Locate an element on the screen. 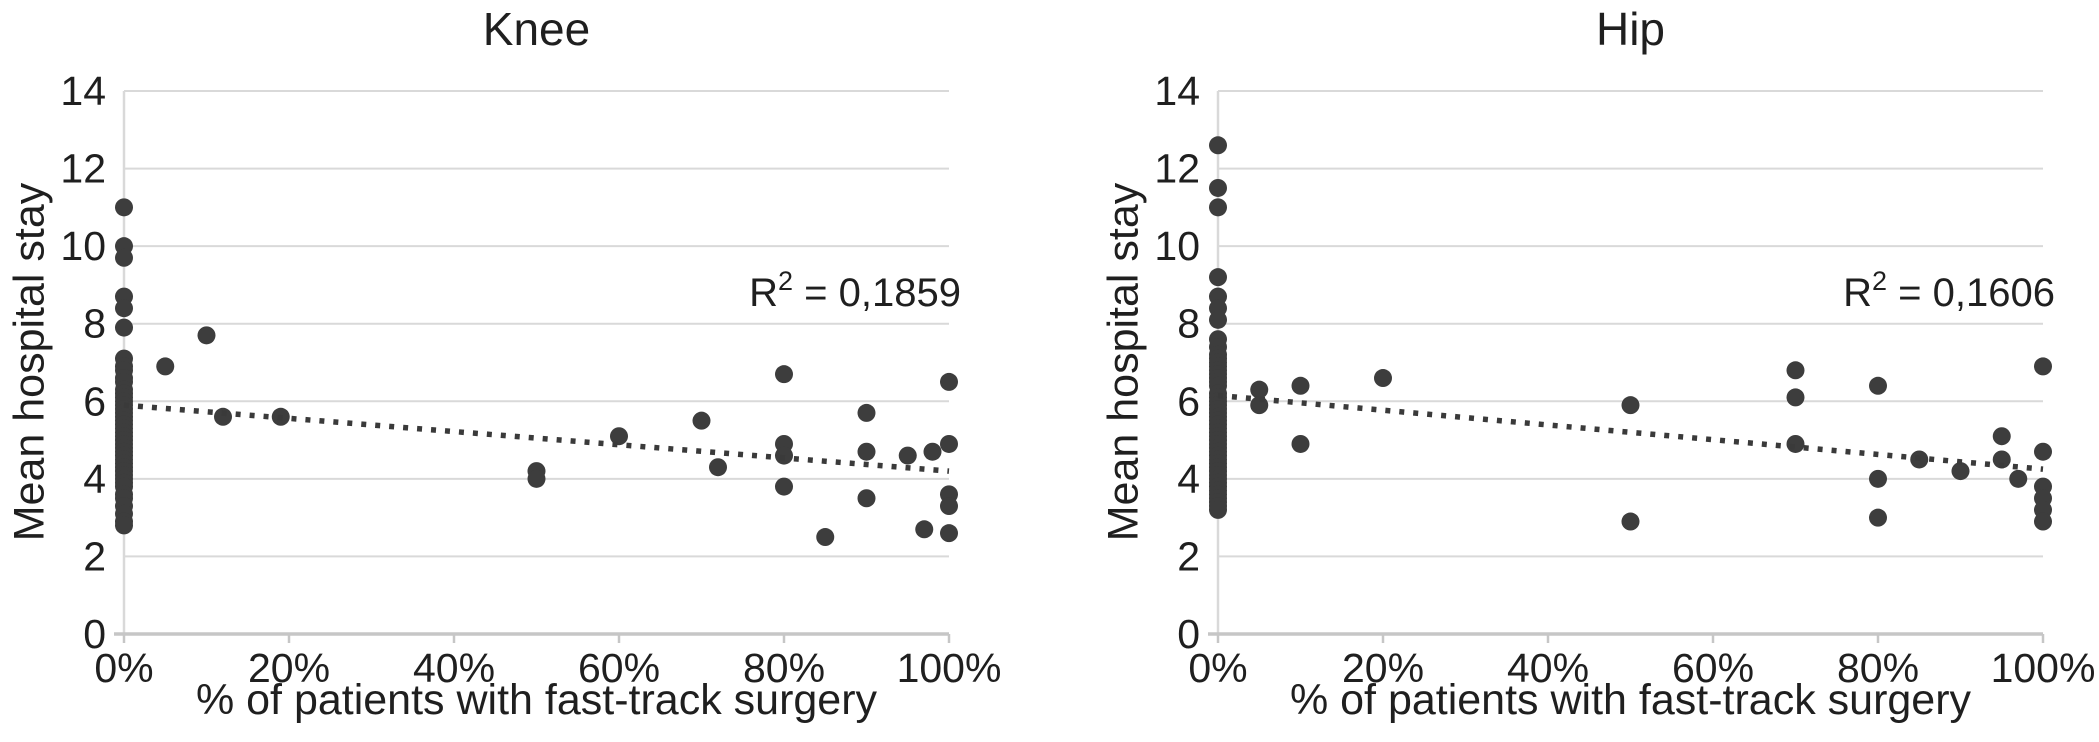 This screenshot has width=2099, height=742. r-squared-annotation: R2 = 0,1606 is located at coordinates (1949, 290).